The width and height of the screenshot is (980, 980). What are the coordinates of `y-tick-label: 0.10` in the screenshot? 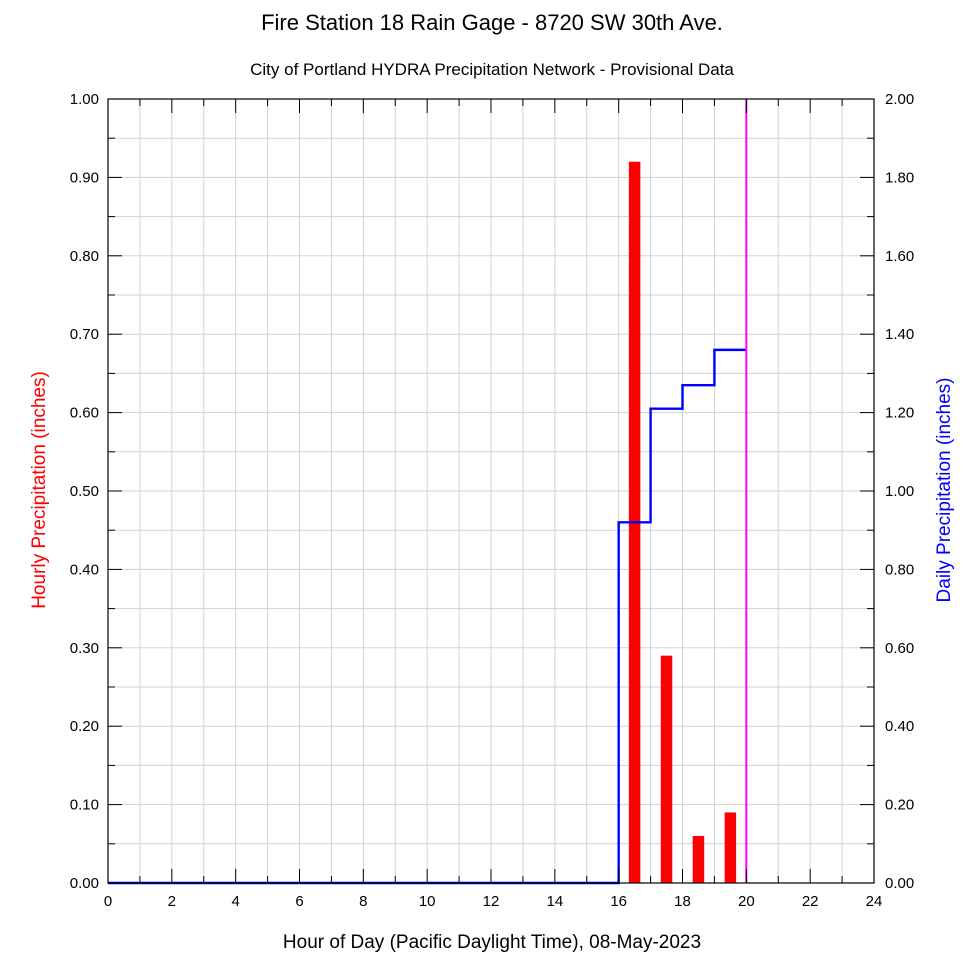 It's located at (84, 805).